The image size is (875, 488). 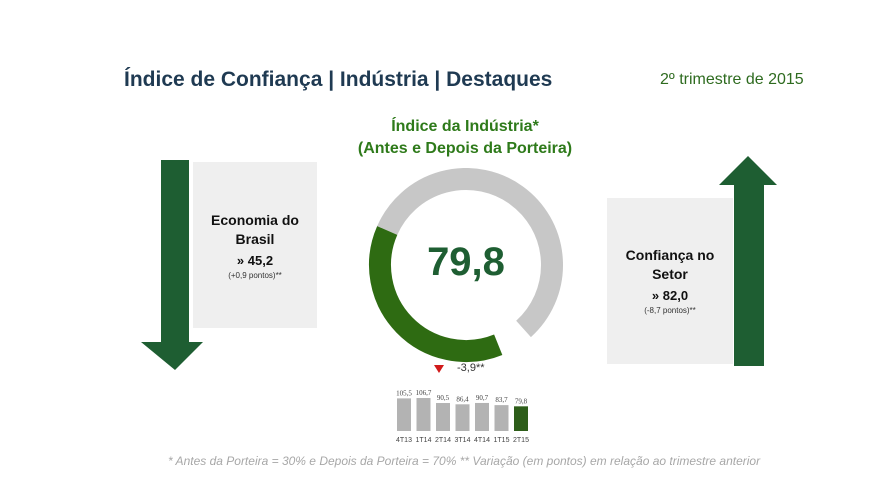 I want to click on bar-category-label: 1T15, so click(x=502, y=440).